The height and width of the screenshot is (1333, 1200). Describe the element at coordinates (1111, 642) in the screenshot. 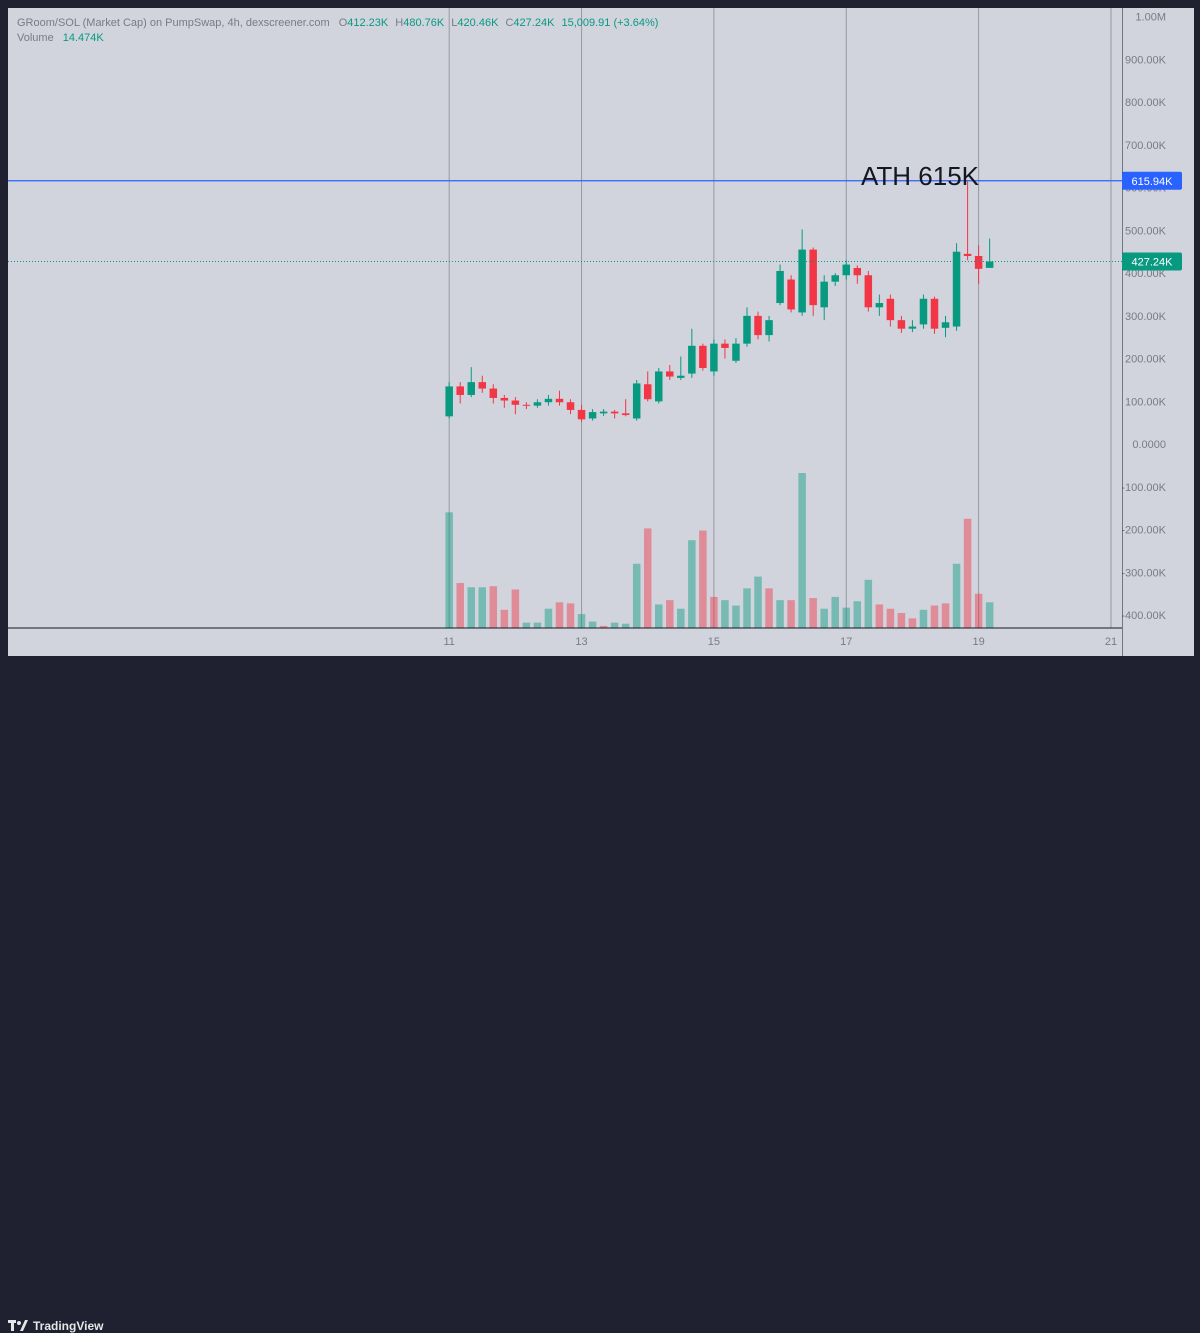

I see `x-tick-label: 21` at that location.